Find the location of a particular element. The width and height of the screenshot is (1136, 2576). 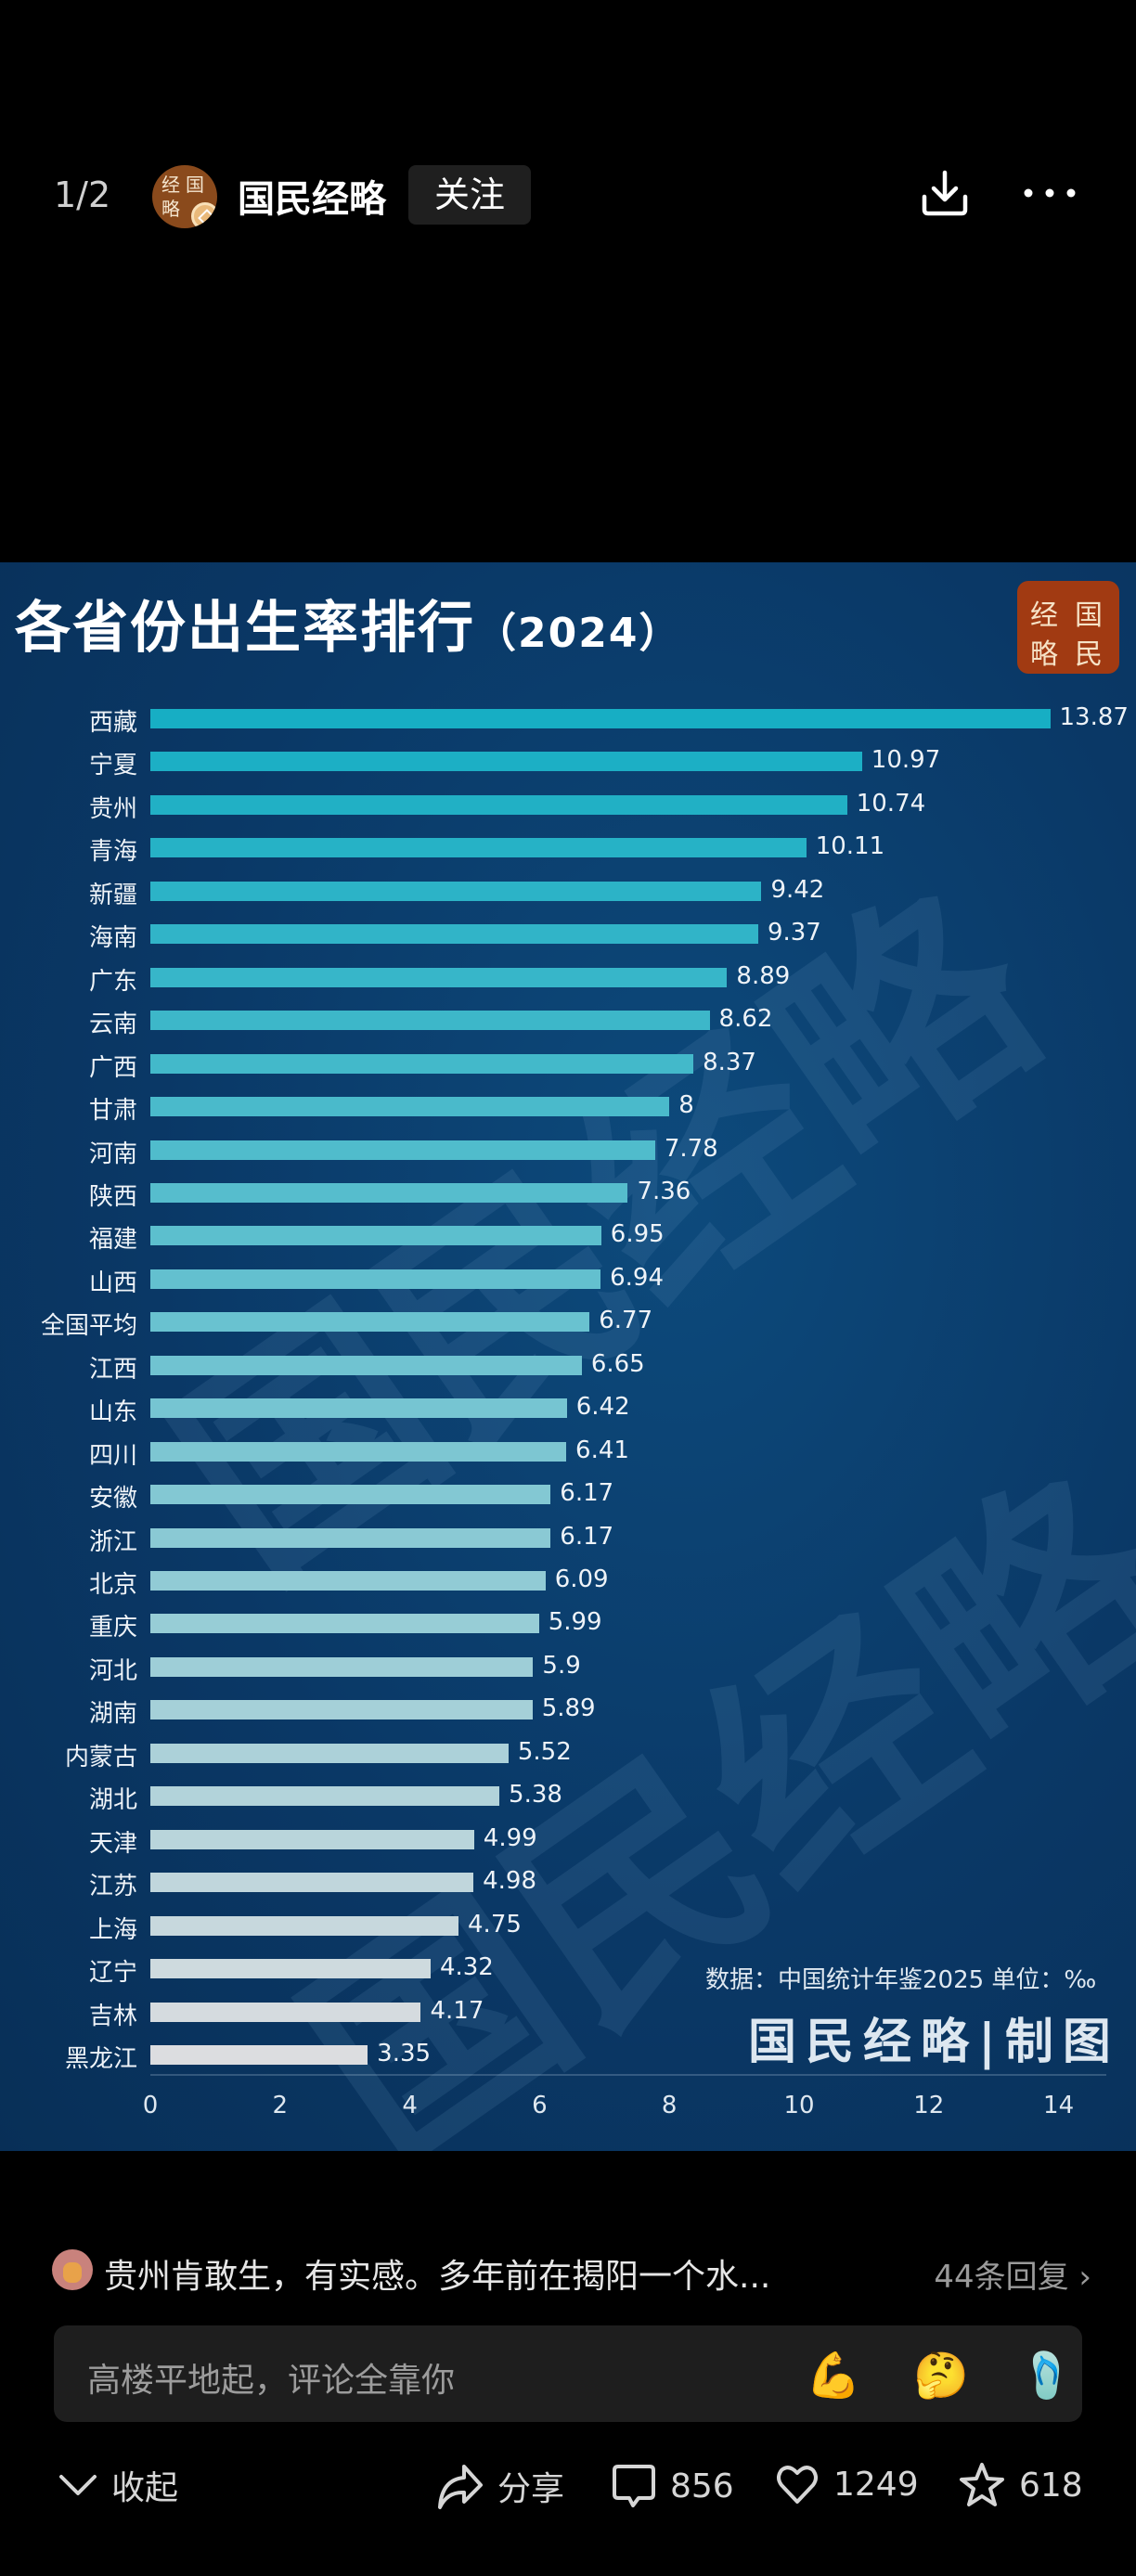

value-label: 7.36 is located at coordinates (664, 1191).